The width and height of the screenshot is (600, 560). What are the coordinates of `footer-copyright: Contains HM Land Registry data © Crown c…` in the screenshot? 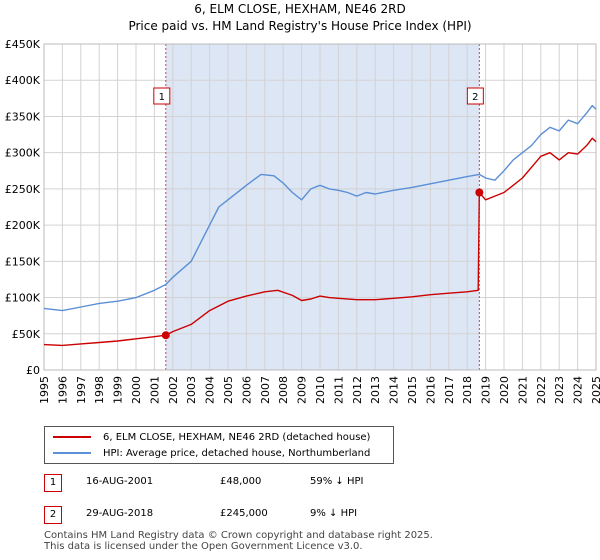 It's located at (238, 535).